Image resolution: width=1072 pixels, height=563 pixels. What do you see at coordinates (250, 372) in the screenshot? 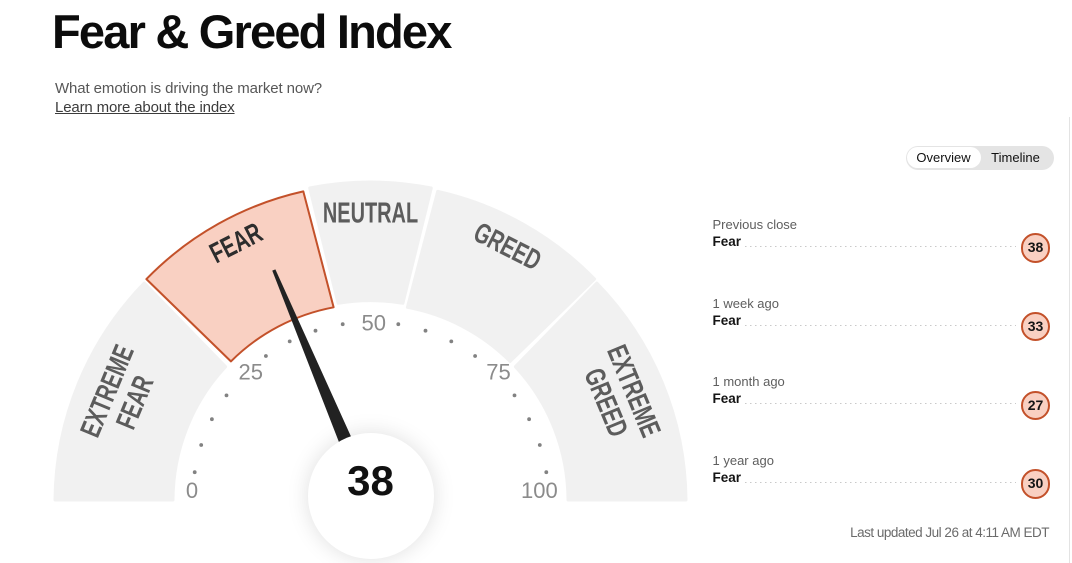
I see `svg-text: 25` at bounding box center [250, 372].